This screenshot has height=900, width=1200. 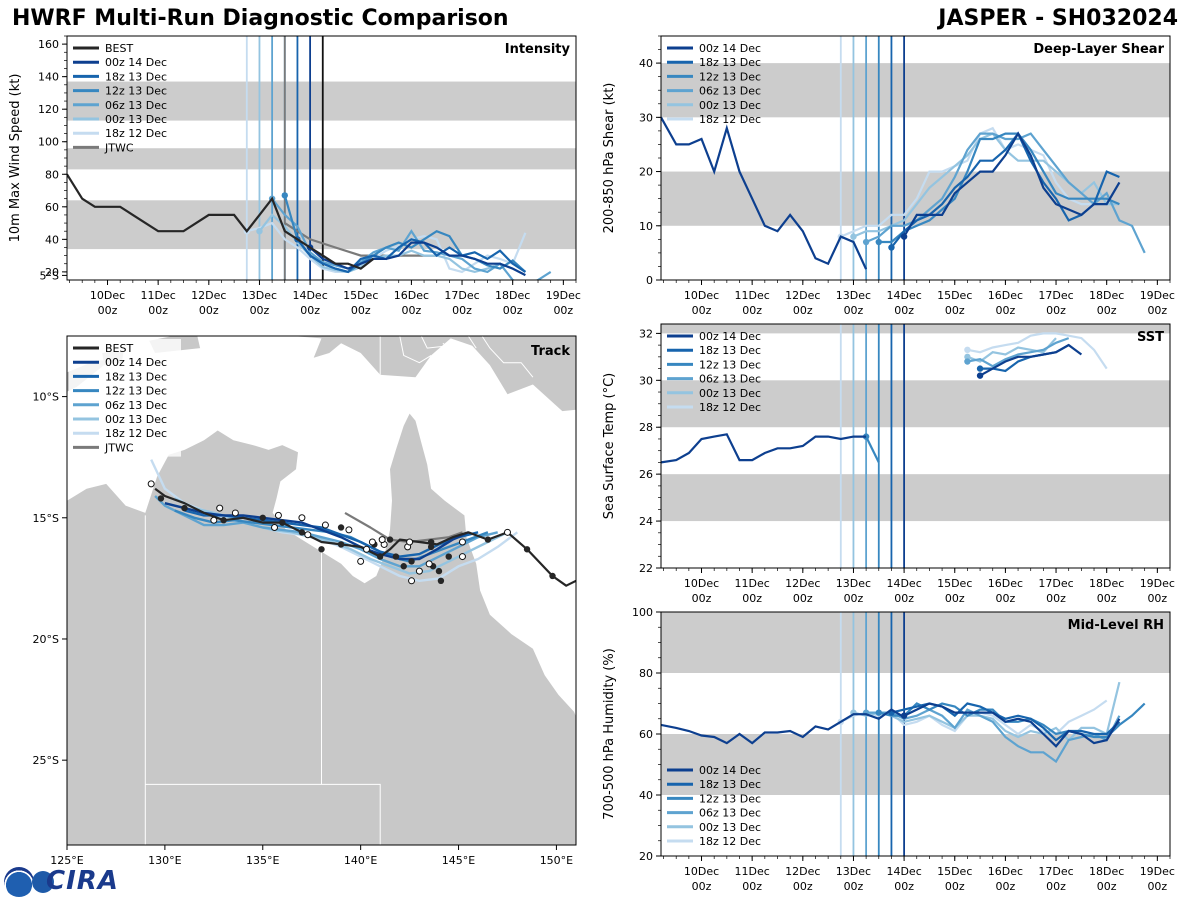 What do you see at coordinates (52, 207) in the screenshot?
I see `intensity-ytick-label: 60` at bounding box center [52, 207].